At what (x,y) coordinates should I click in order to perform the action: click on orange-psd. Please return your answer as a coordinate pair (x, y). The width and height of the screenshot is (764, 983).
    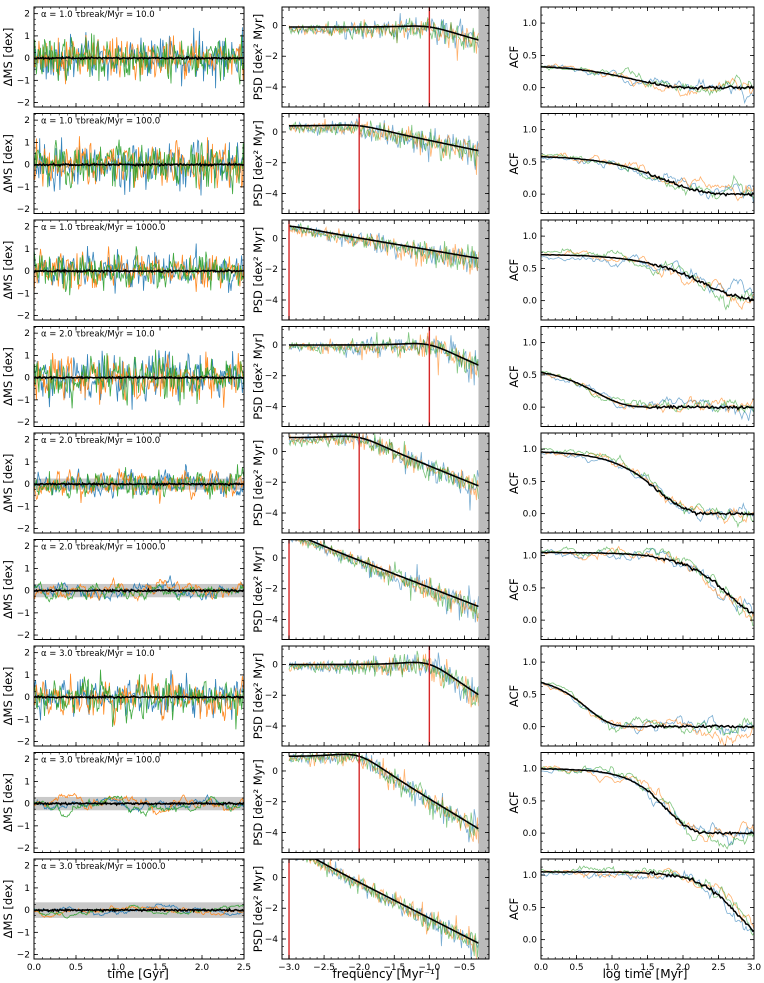
    Looking at the image, I should click on (383, 798).